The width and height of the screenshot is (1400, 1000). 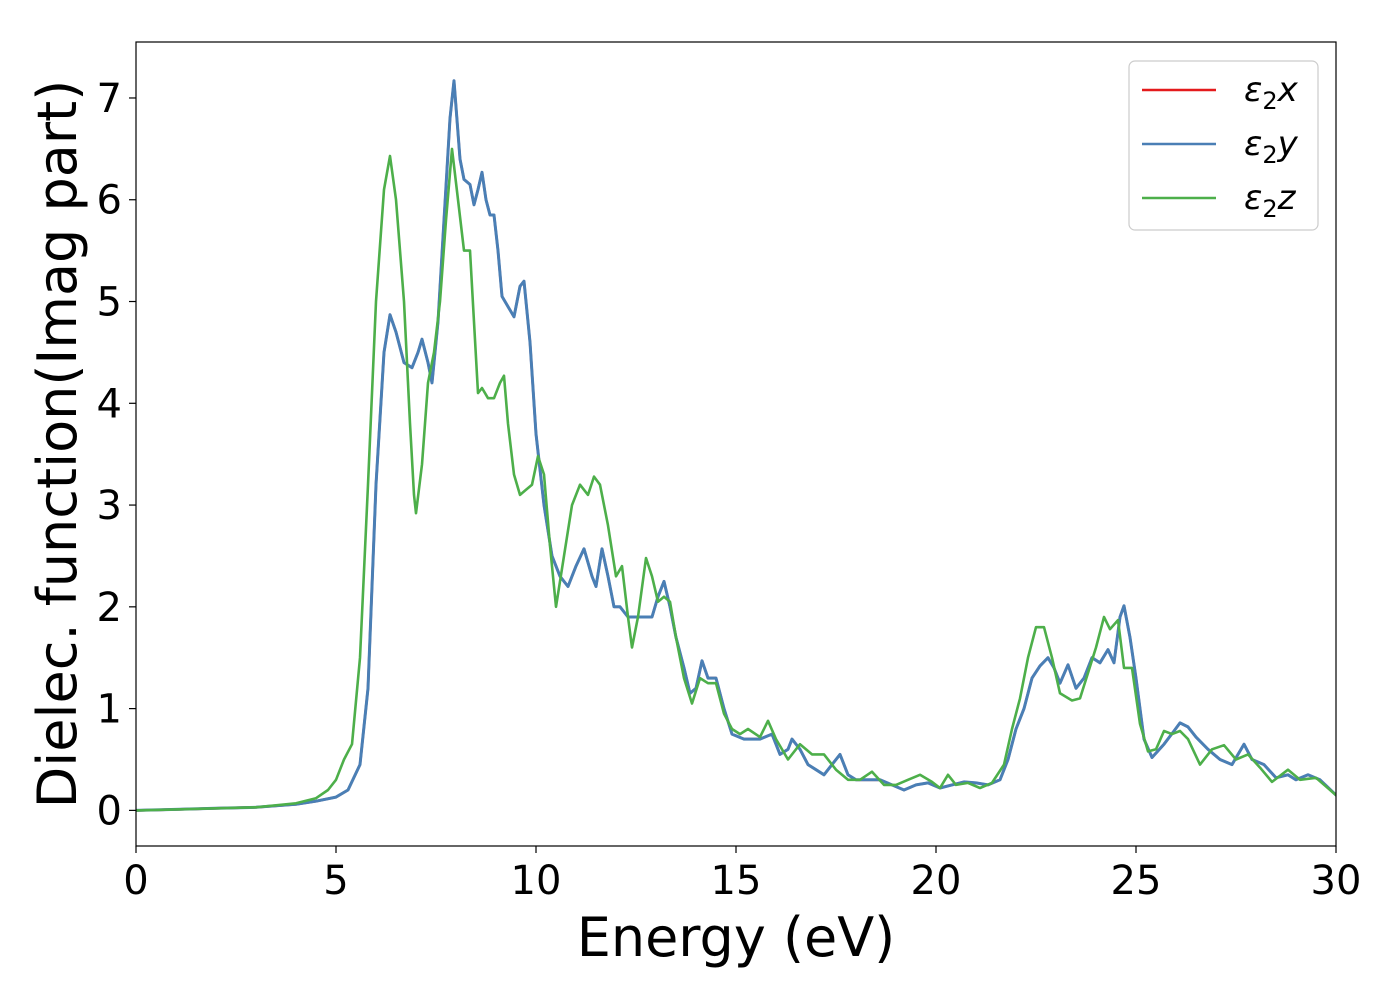 I want to click on y-tick-label: 1, so click(x=109, y=710).